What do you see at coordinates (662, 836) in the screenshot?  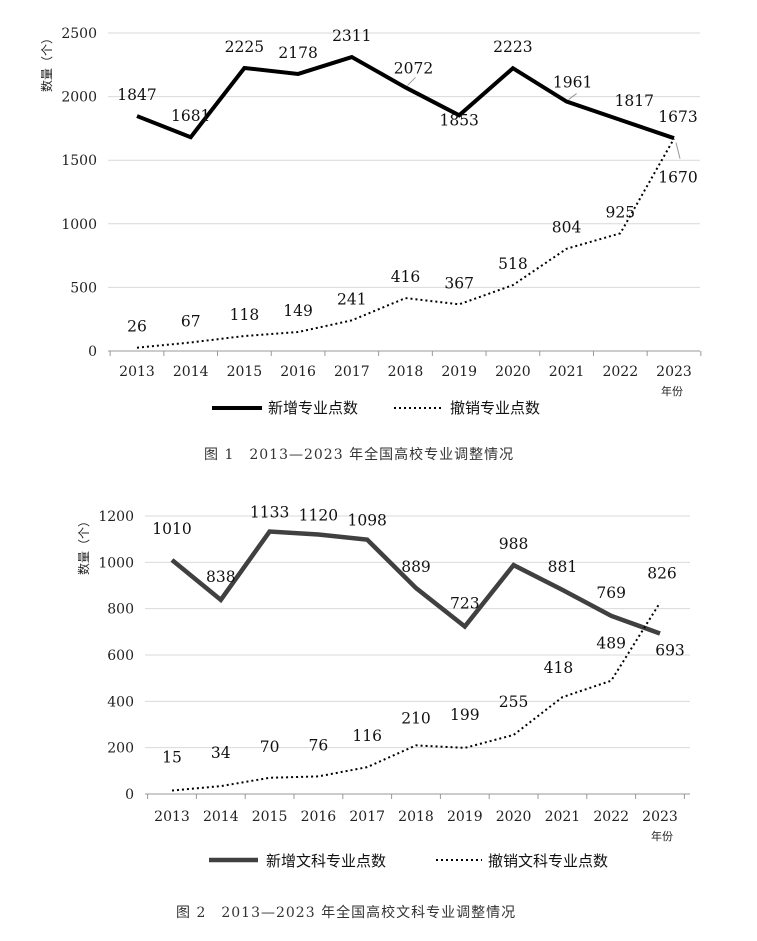 I see `chart-2-x-unit: 年份` at bounding box center [662, 836].